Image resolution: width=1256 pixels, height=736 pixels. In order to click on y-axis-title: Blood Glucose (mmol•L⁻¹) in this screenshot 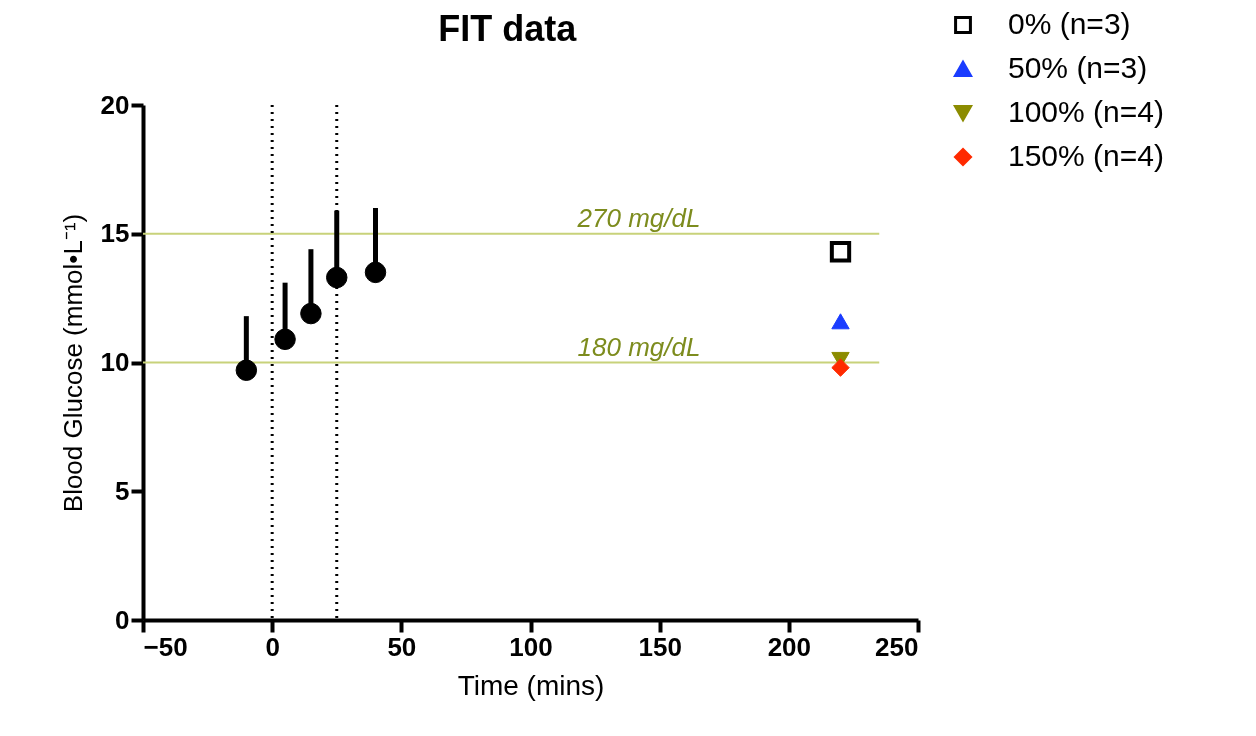, I will do `click(72, 363)`.